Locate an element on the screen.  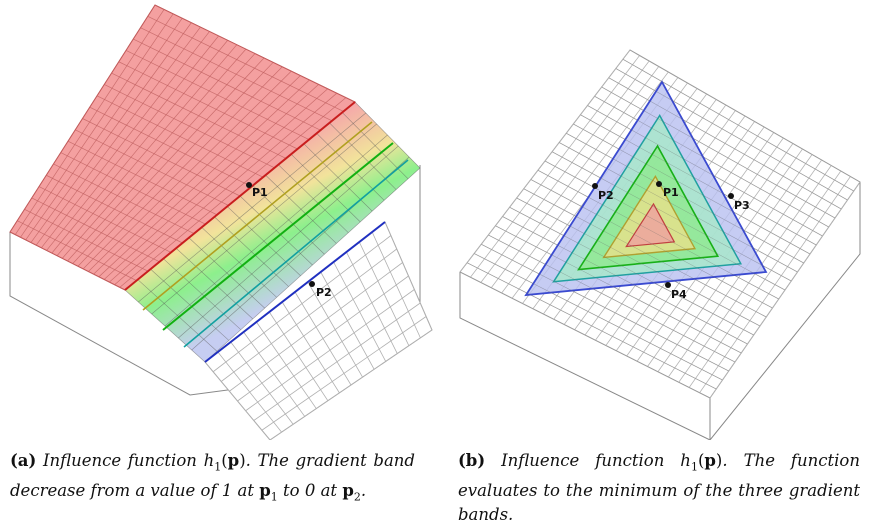
caption-a-p1-sub: 1 is located at coordinates (274, 497).